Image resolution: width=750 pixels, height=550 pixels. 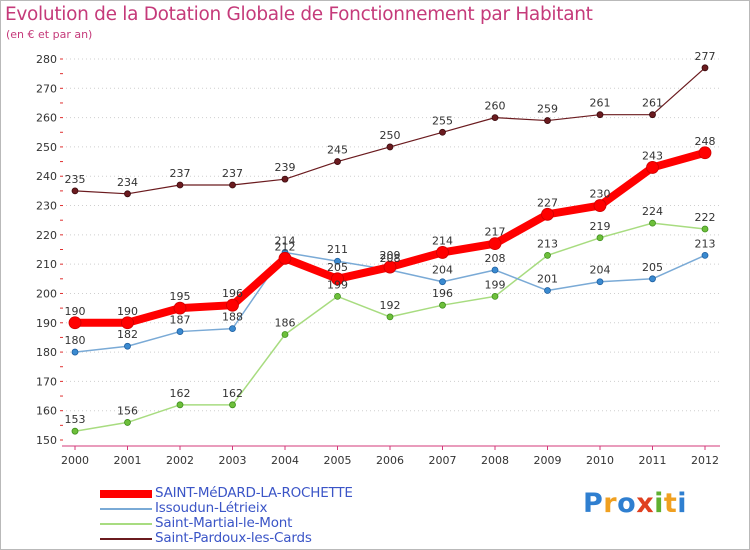 I want to click on y-tick-label: 210, so click(x=46, y=264).